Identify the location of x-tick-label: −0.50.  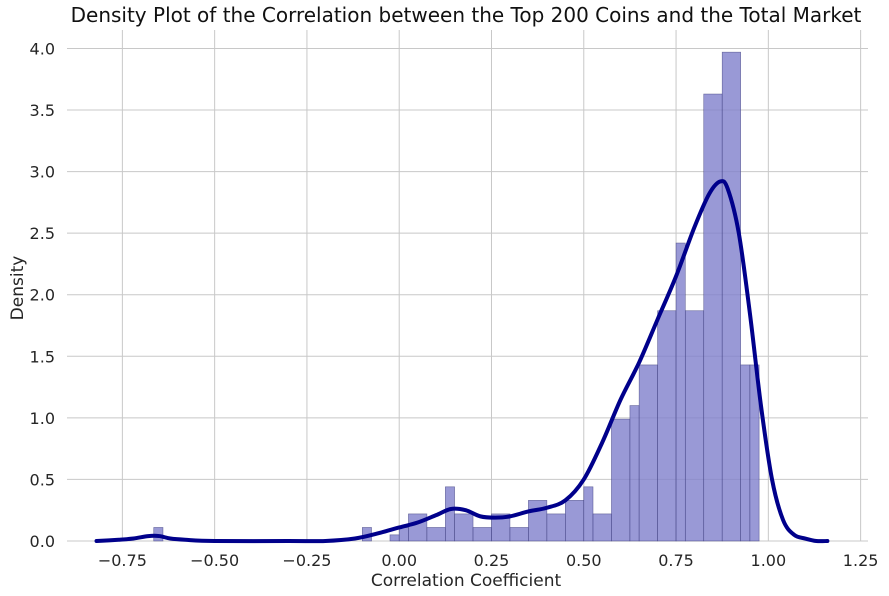
(214, 560).